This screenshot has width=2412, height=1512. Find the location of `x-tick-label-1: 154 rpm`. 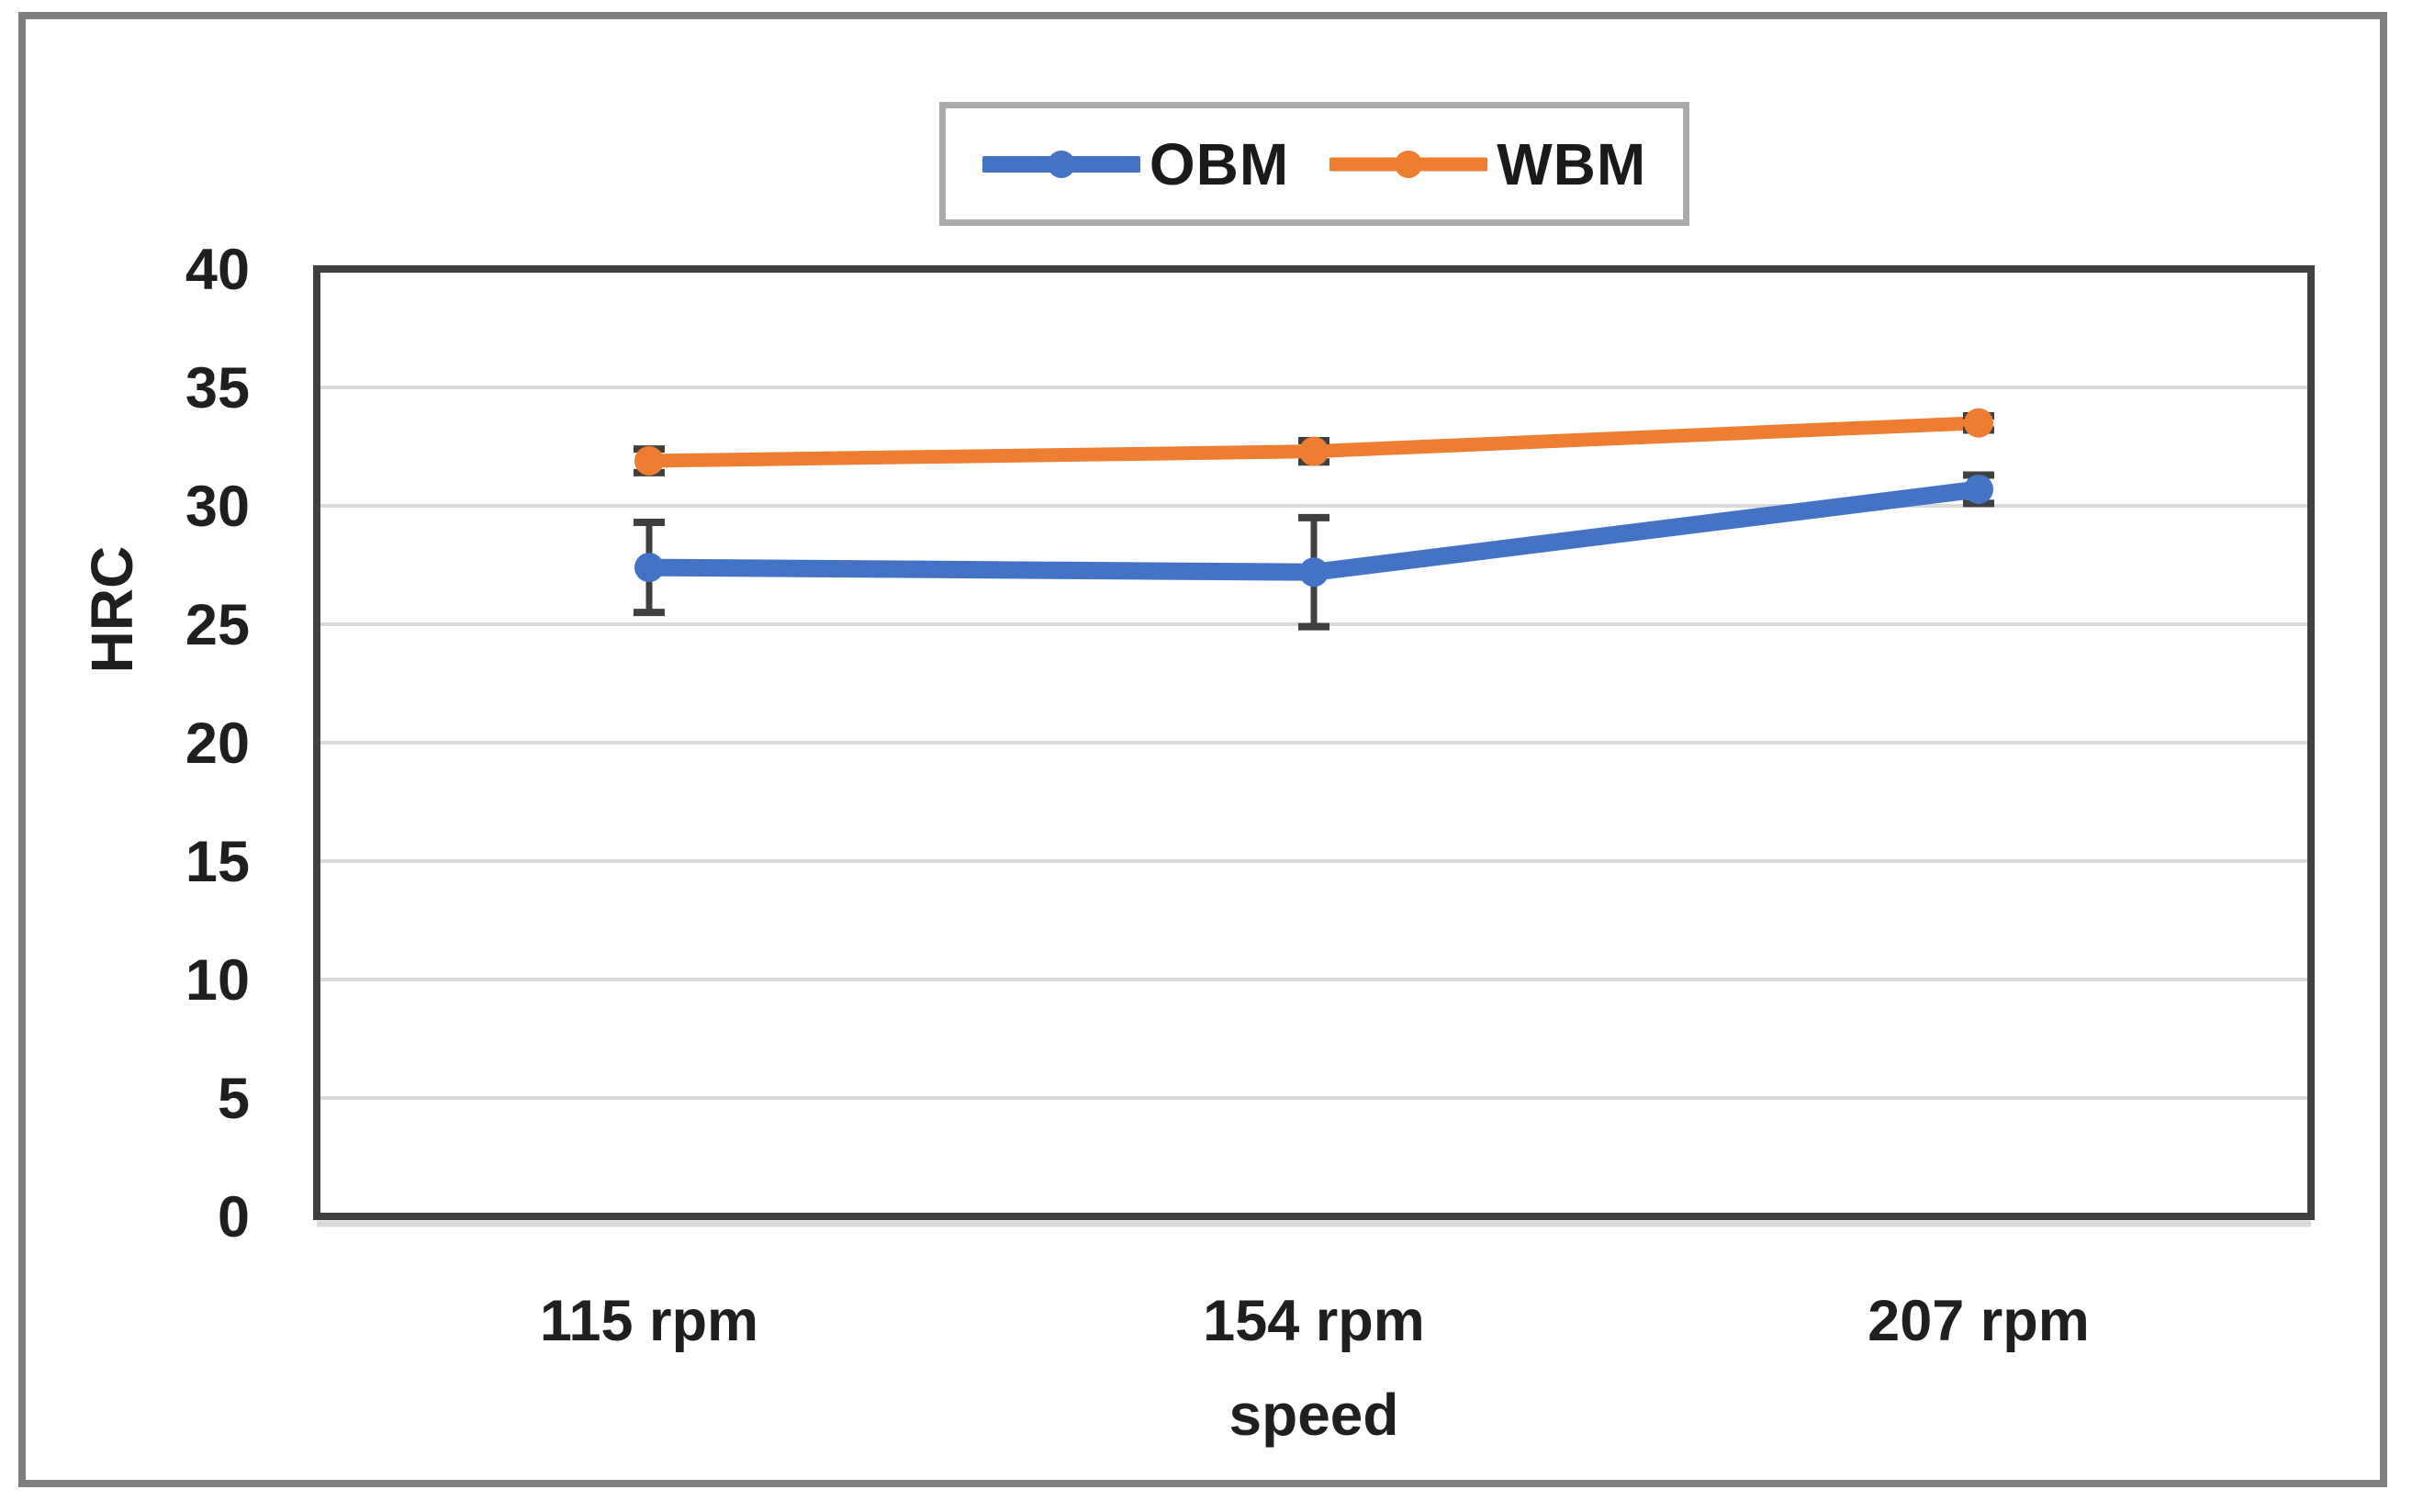

x-tick-label-1: 154 rpm is located at coordinates (1314, 1321).